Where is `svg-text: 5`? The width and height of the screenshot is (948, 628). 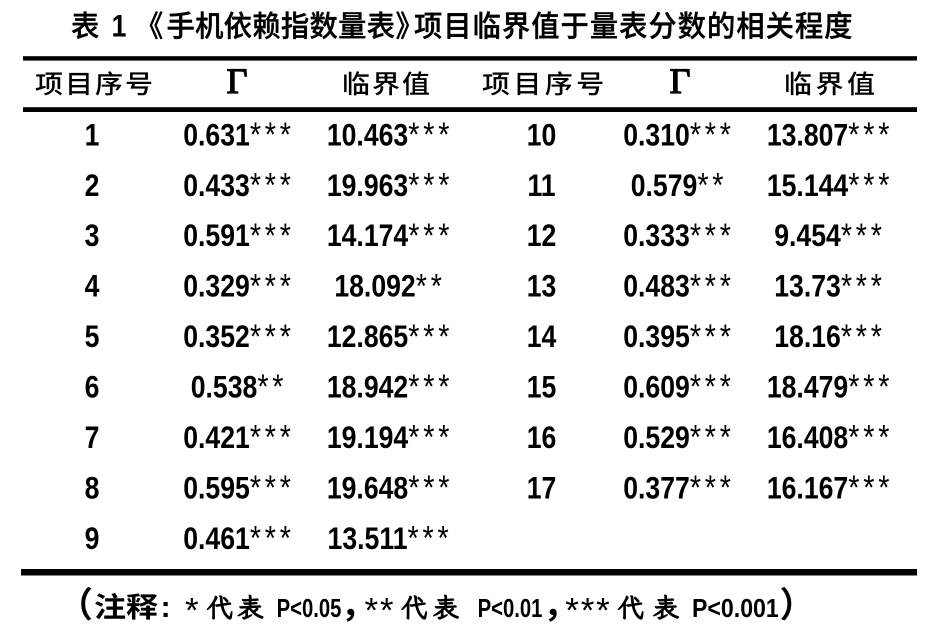
svg-text: 5 is located at coordinates (92, 337).